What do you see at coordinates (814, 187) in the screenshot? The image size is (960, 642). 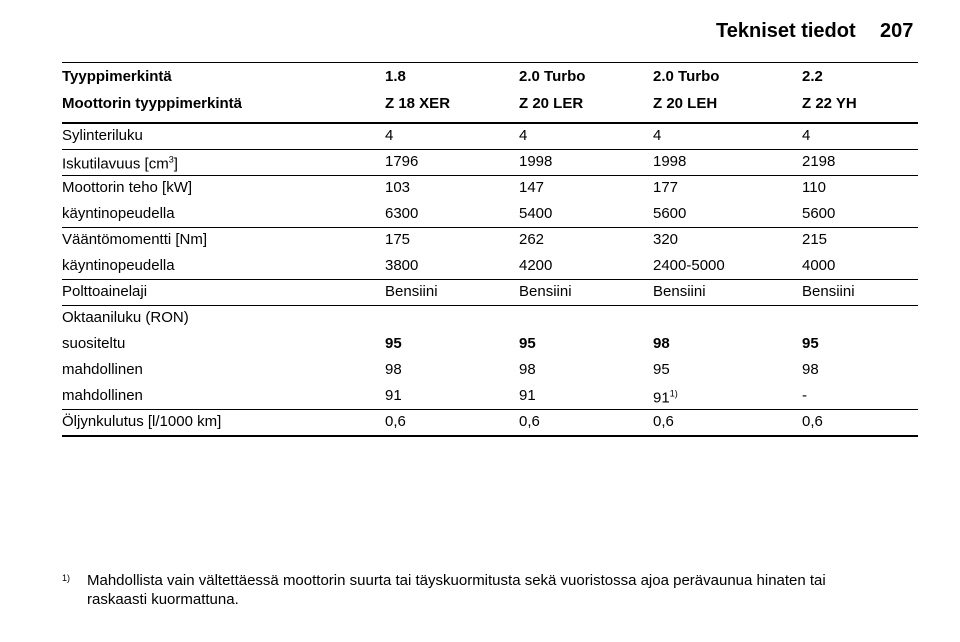 I see `cell: 110` at bounding box center [814, 187].